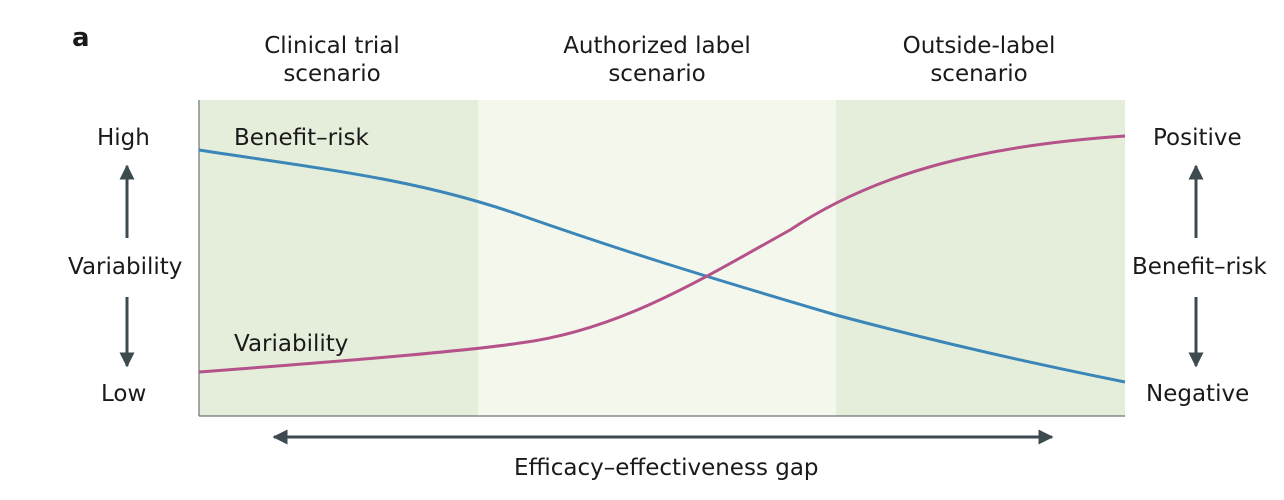  What do you see at coordinates (979, 60) in the screenshot?
I see `scenario-outside-label-title: Outside-label scenario` at bounding box center [979, 60].